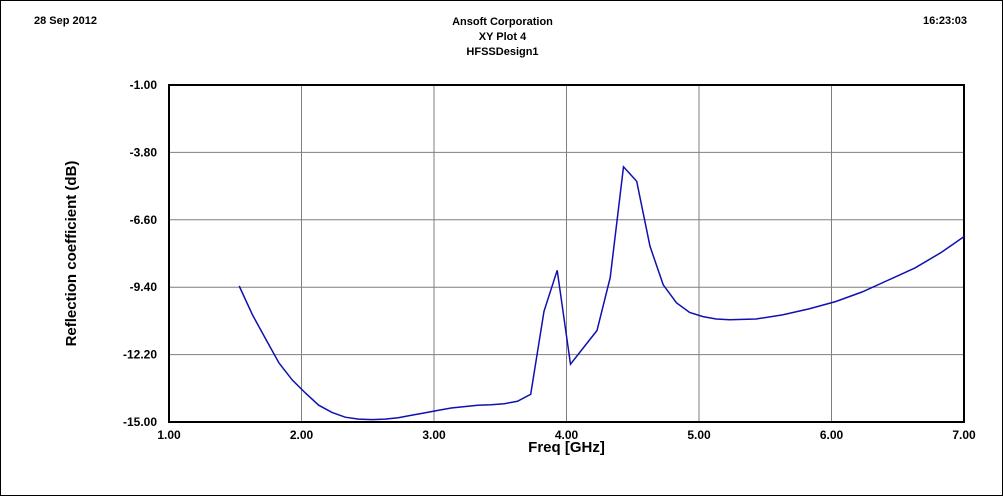 This screenshot has width=1003, height=496. Describe the element at coordinates (944, 21) in the screenshot. I see `plot-time: 16:23:03` at that location.